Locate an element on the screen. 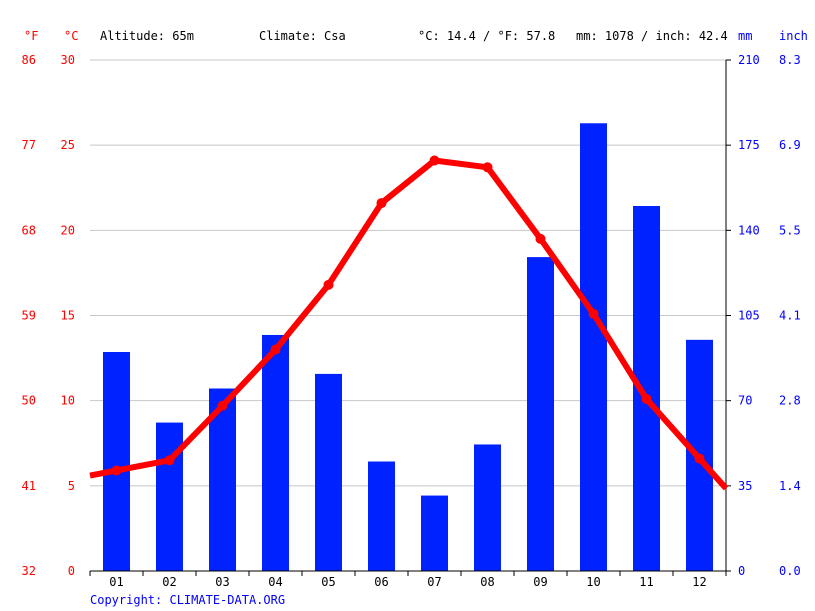 This screenshot has width=815, height=611. y-tick-celsius: 25 is located at coordinates (68, 145).